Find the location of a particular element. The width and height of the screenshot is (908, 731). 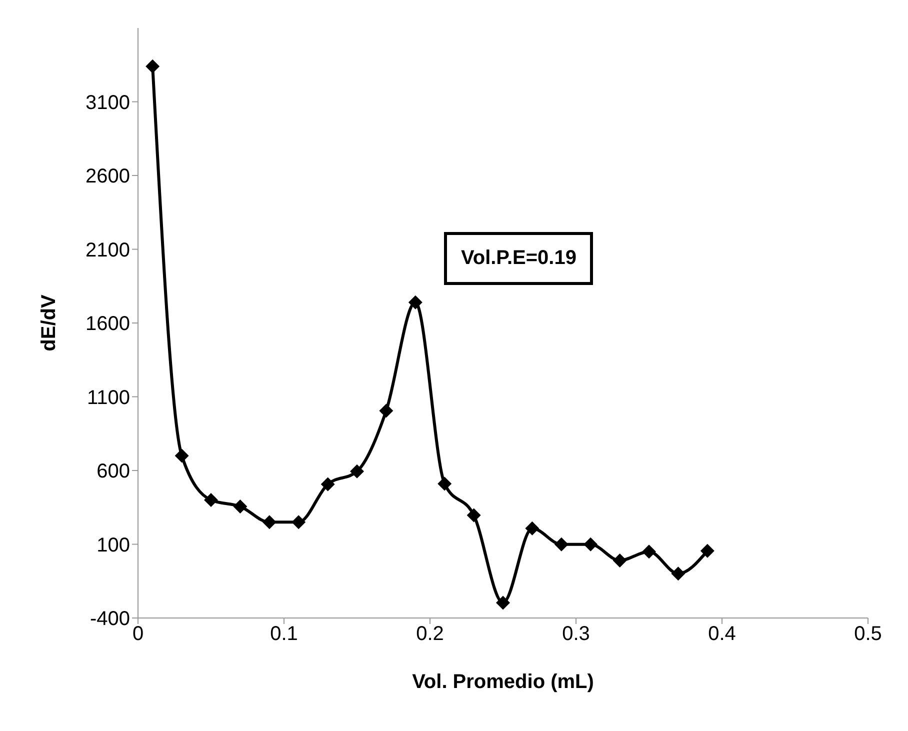

y-tick-label: 1100 is located at coordinates (108, 397).